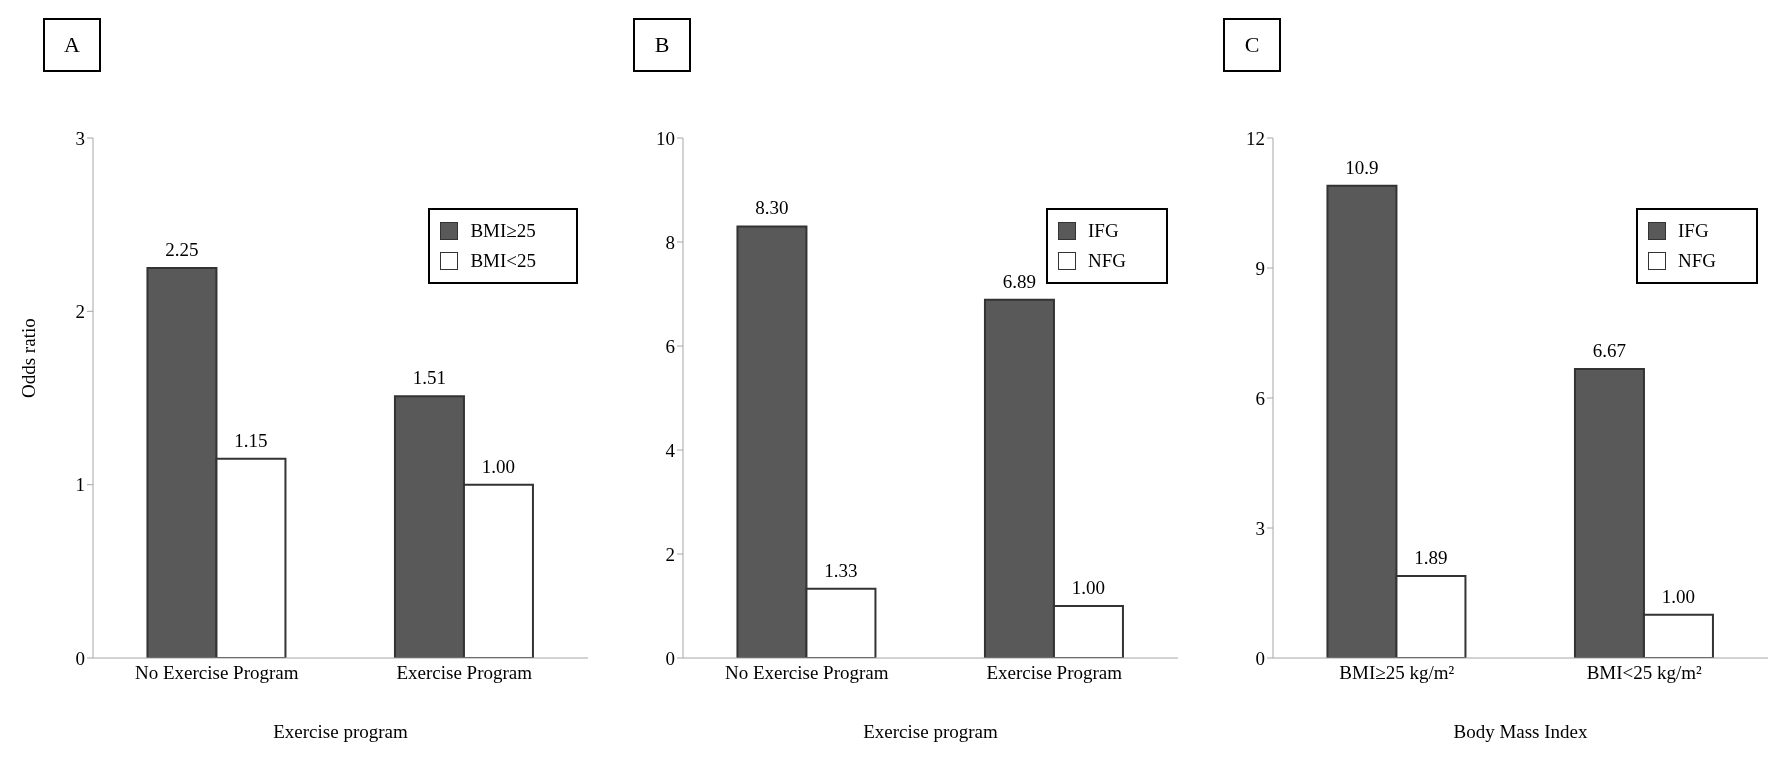 This screenshot has width=1784, height=767. What do you see at coordinates (1252, 45) in the screenshot?
I see `chart-title: C` at bounding box center [1252, 45].